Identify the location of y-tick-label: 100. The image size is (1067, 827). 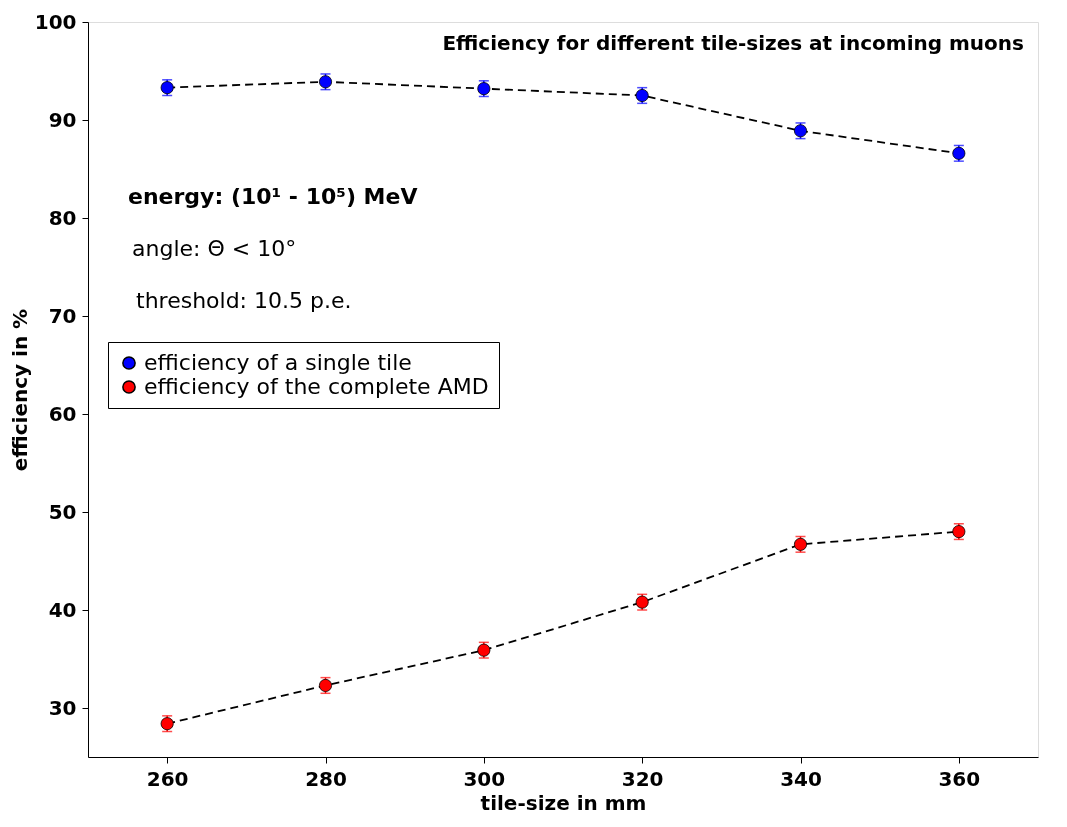
(55, 21).